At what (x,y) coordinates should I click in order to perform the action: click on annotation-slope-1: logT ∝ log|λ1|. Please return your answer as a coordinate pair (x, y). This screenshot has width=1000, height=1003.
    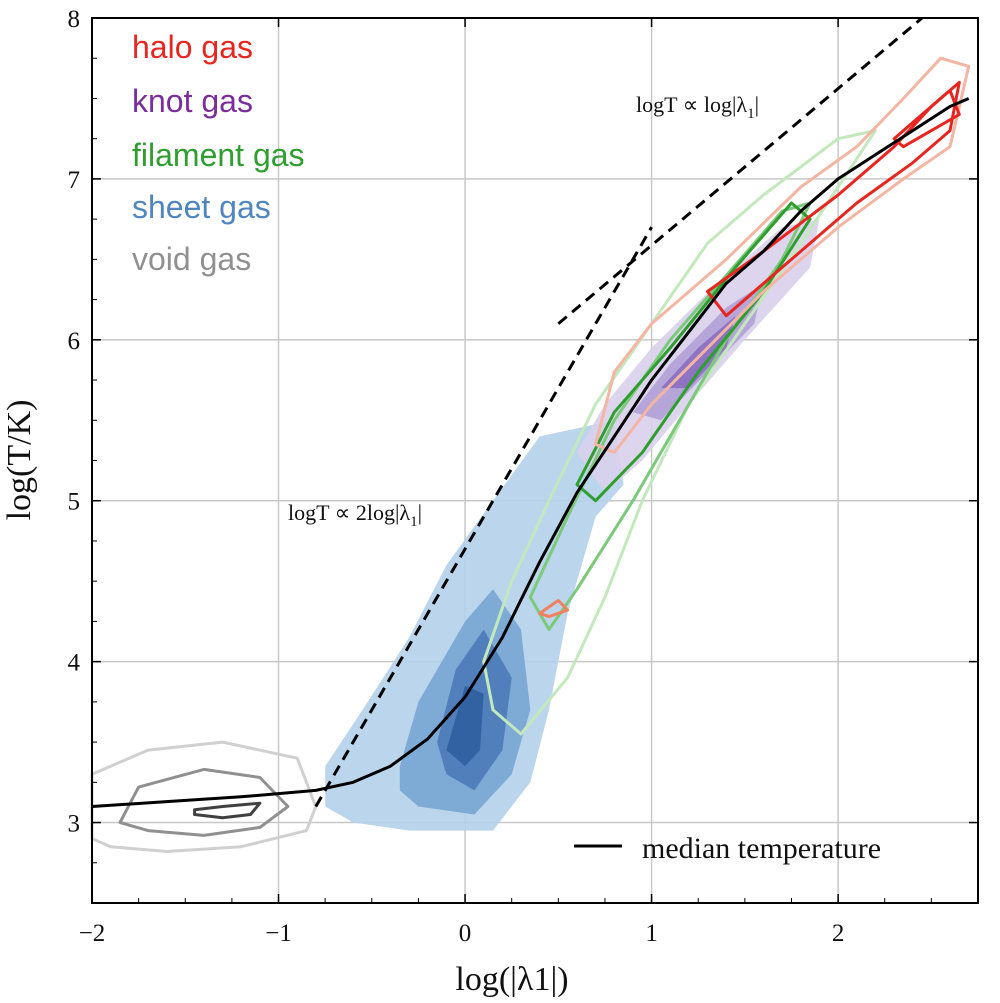
    Looking at the image, I should click on (697, 107).